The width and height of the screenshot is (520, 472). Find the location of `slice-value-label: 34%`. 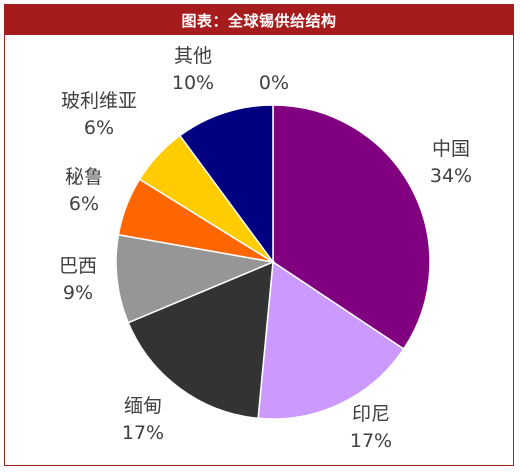

slice-value-label: 34% is located at coordinates (451, 176).